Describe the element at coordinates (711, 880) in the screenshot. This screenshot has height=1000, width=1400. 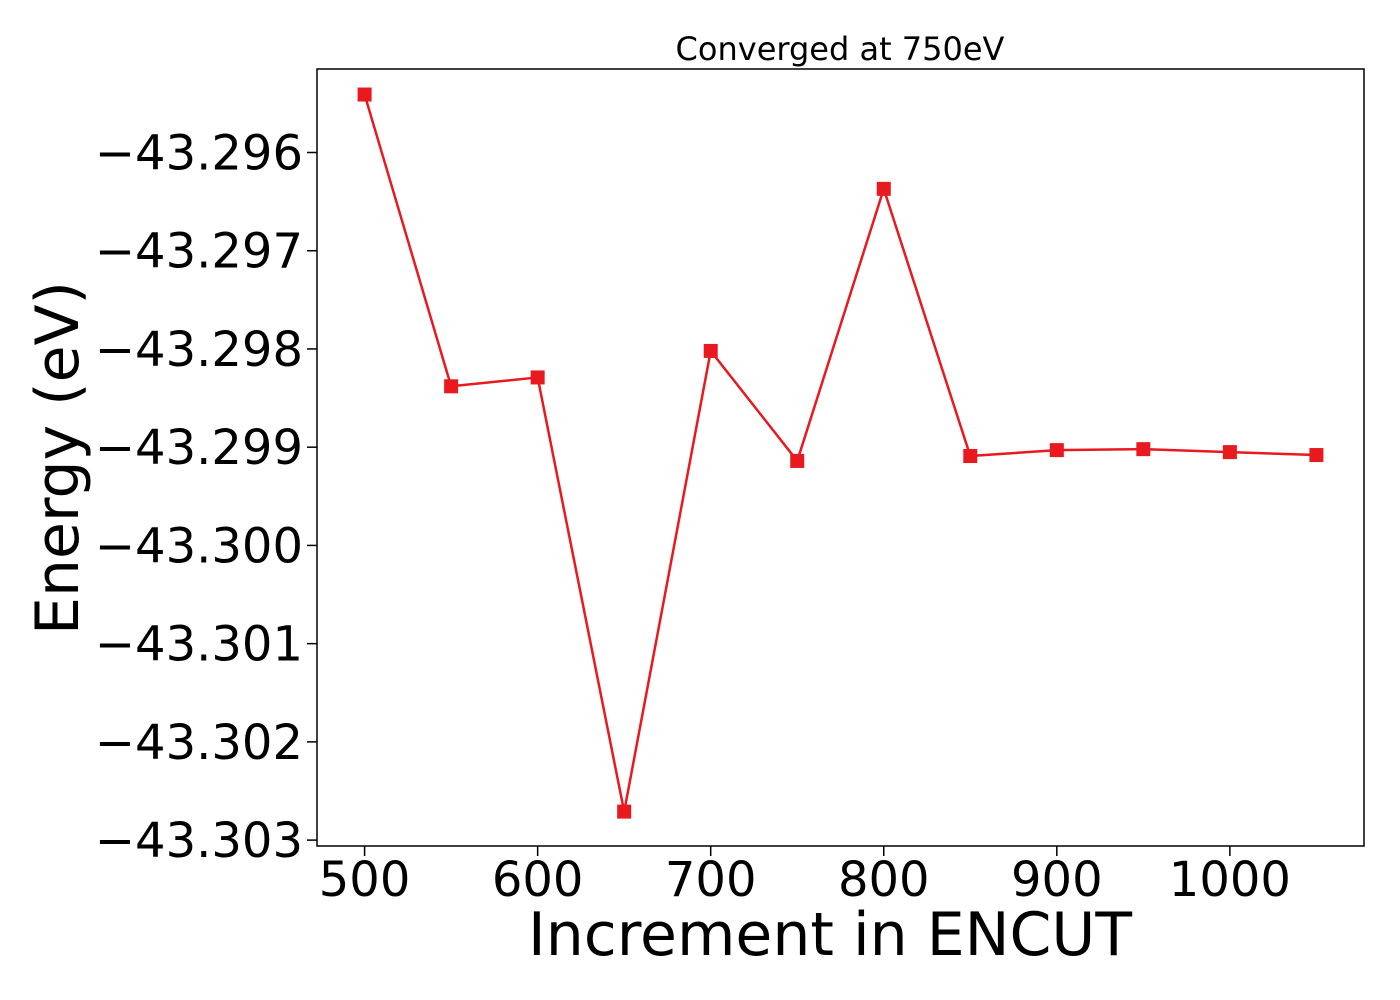
I see `x-tick-label: 700` at that location.